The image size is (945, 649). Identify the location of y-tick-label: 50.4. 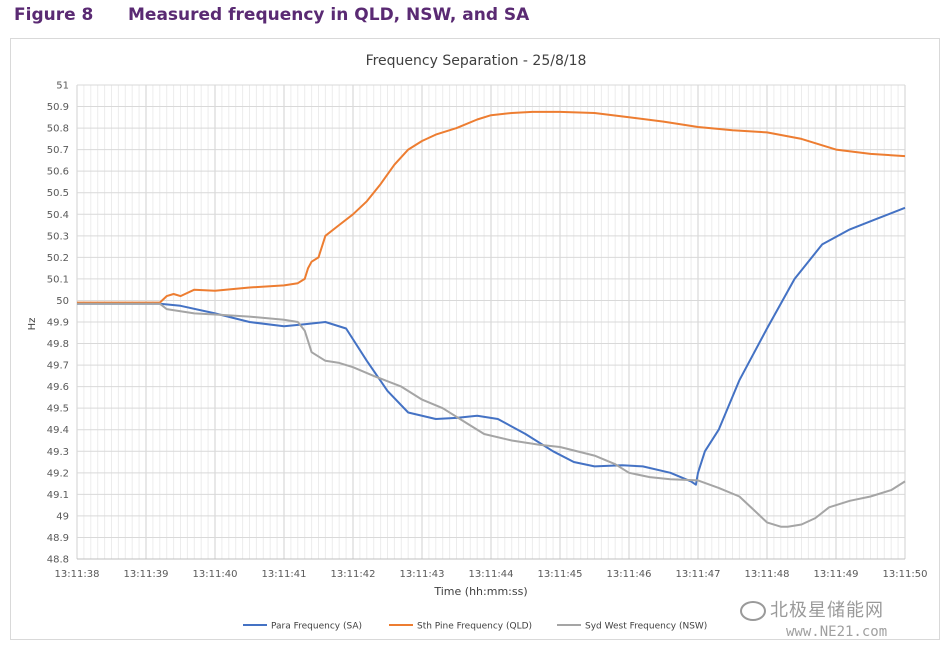
(58, 215).